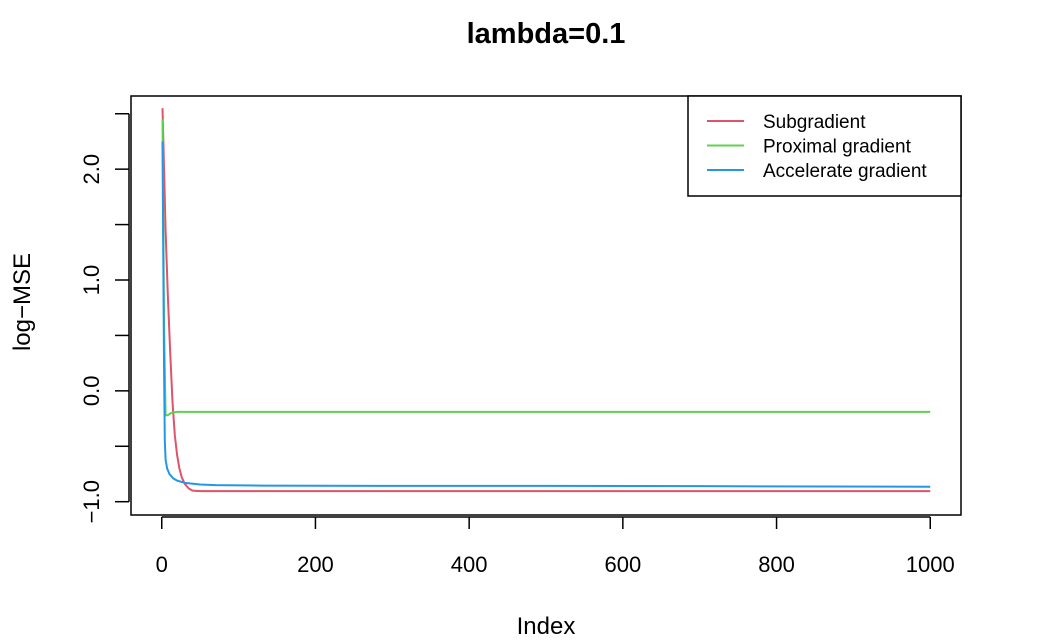 This screenshot has height=644, width=1048. I want to click on legend-label: Accelerate gradient, so click(845, 171).